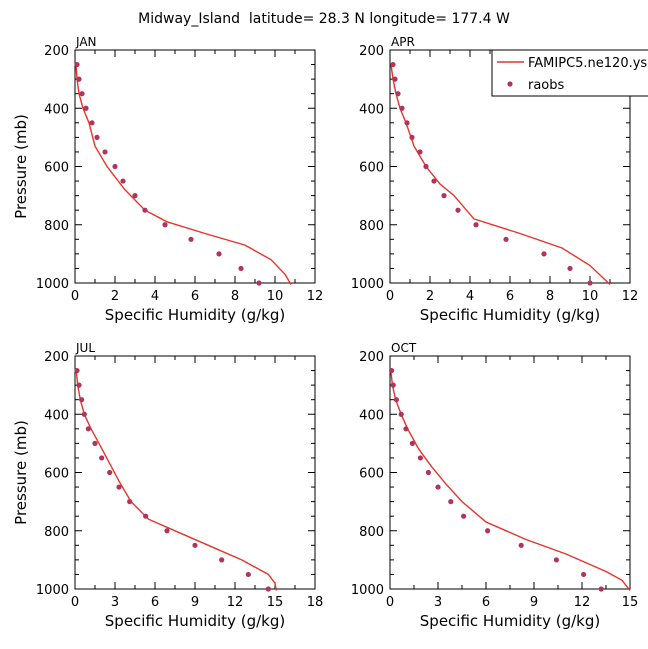 The image size is (648, 649). Describe the element at coordinates (56, 415) in the screenshot. I see `panel-jul-ytick-label: 400` at that location.